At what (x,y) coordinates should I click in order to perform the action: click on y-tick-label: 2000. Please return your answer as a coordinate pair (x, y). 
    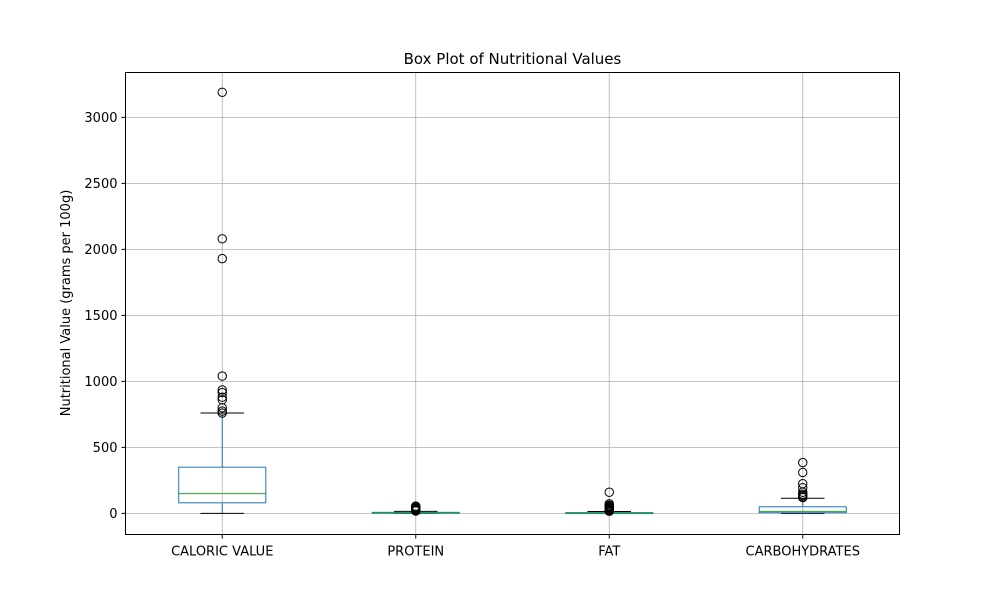
    Looking at the image, I should click on (100, 250).